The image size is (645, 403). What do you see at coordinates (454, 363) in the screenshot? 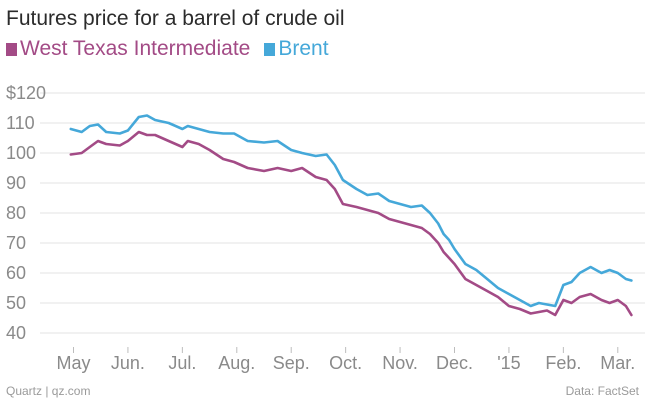
I see `x-tick-label: Dec.` at bounding box center [454, 363].